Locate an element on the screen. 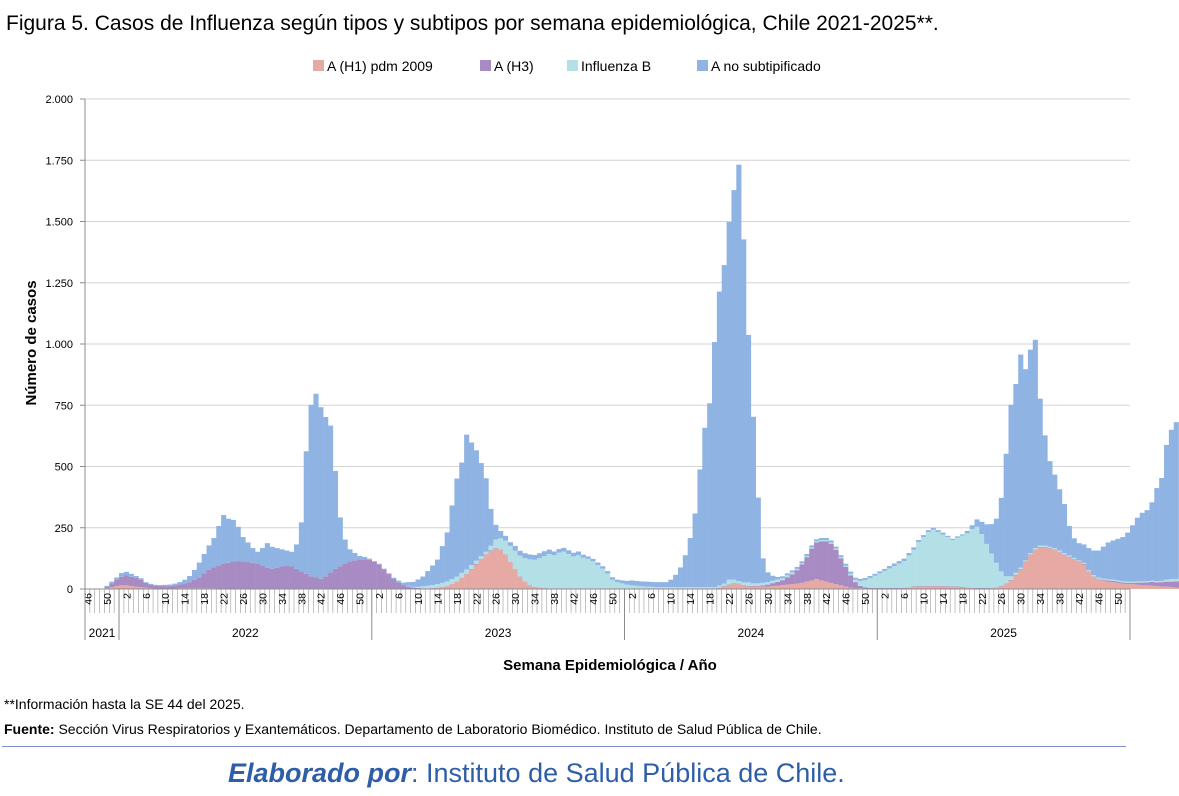 This screenshot has height=796, width=1179. x-tick-label: 10 is located at coordinates (166, 599).